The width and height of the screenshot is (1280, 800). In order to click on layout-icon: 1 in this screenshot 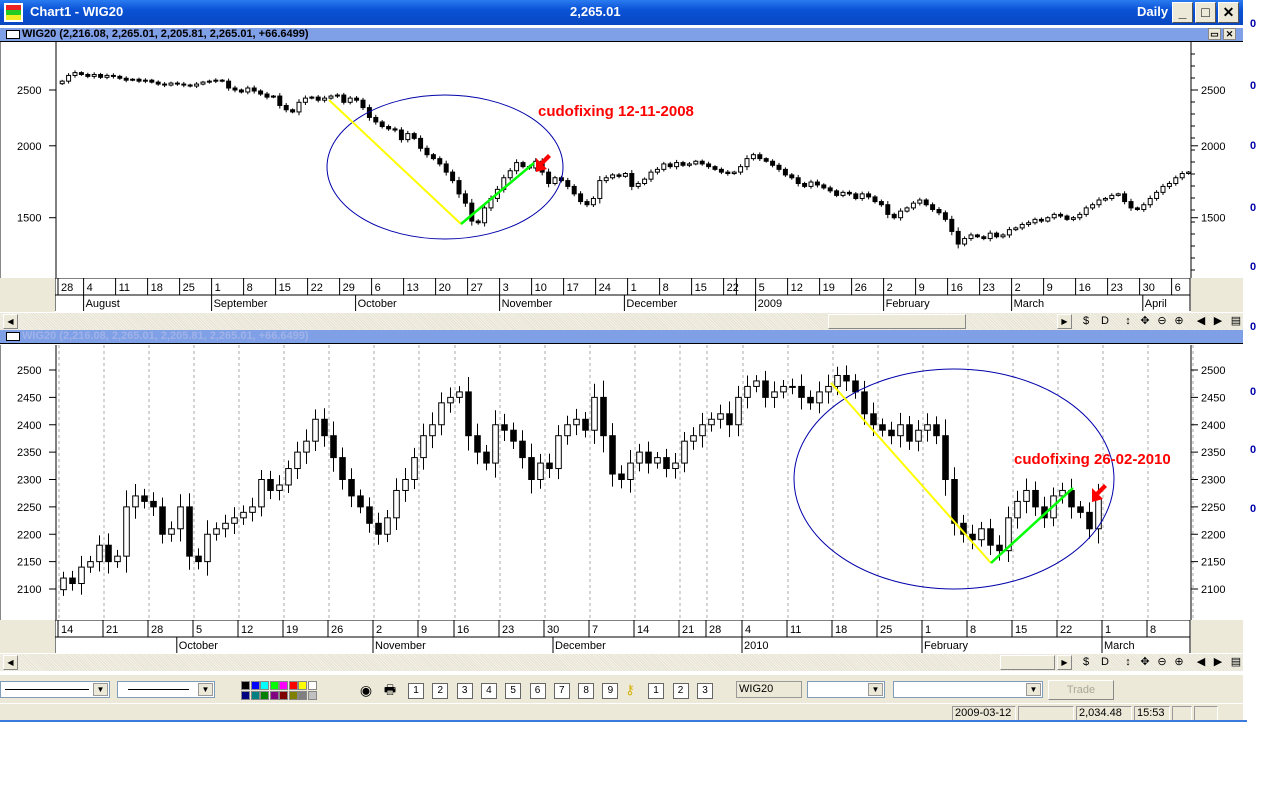, I will do `click(656, 691)`.